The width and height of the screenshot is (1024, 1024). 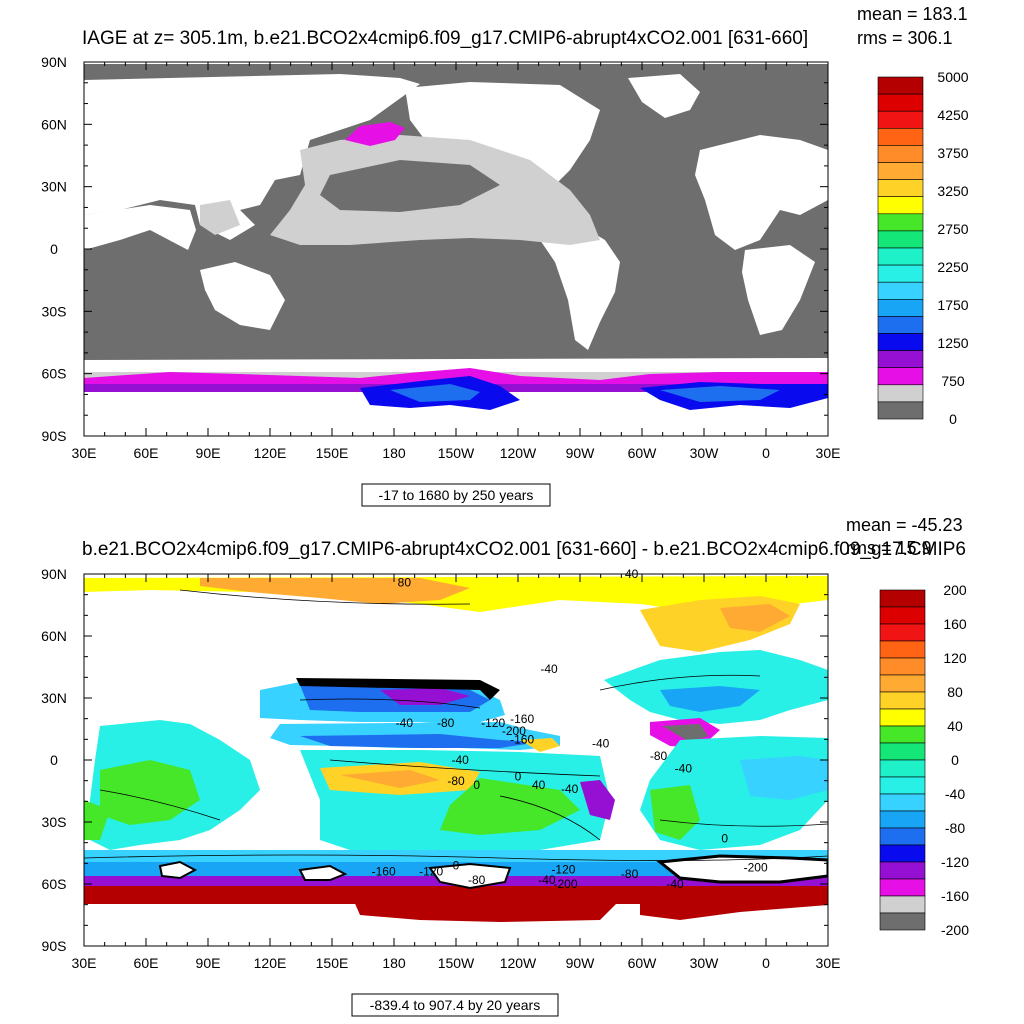 I want to click on age-map-rms: rms = 306.1, so click(x=905, y=38).